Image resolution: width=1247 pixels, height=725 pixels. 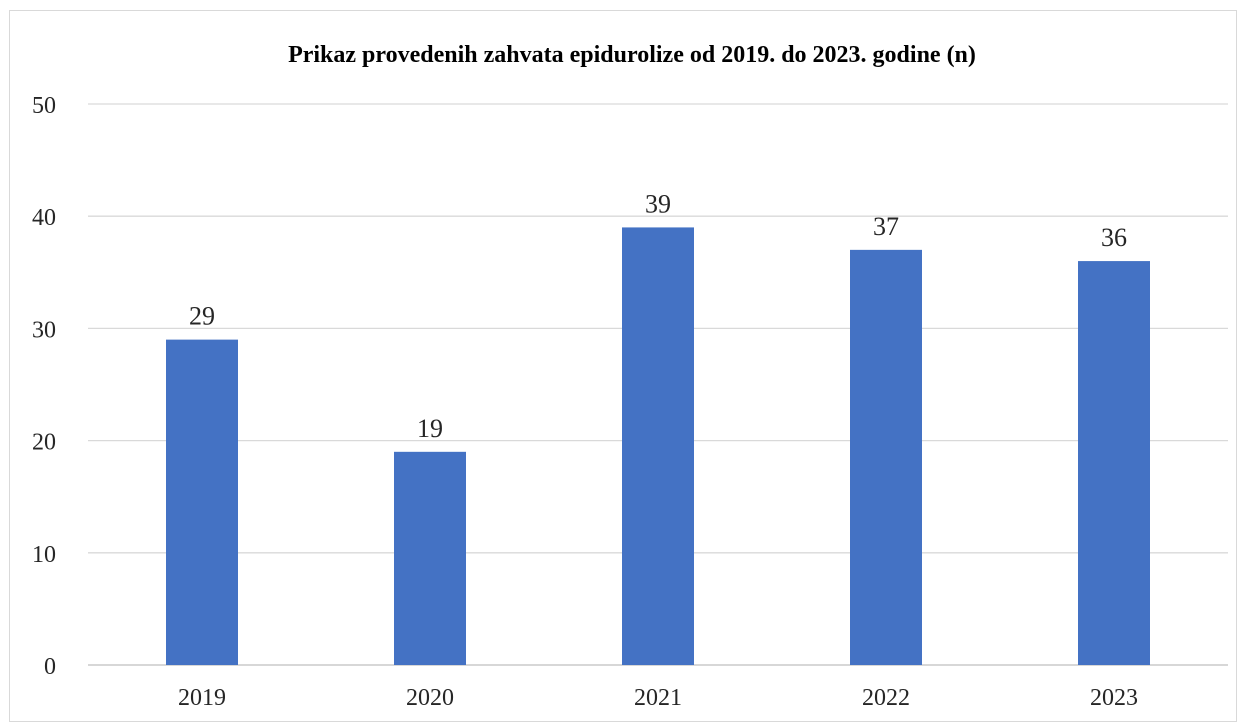 I want to click on y-tick-label: 10, so click(x=44, y=555).